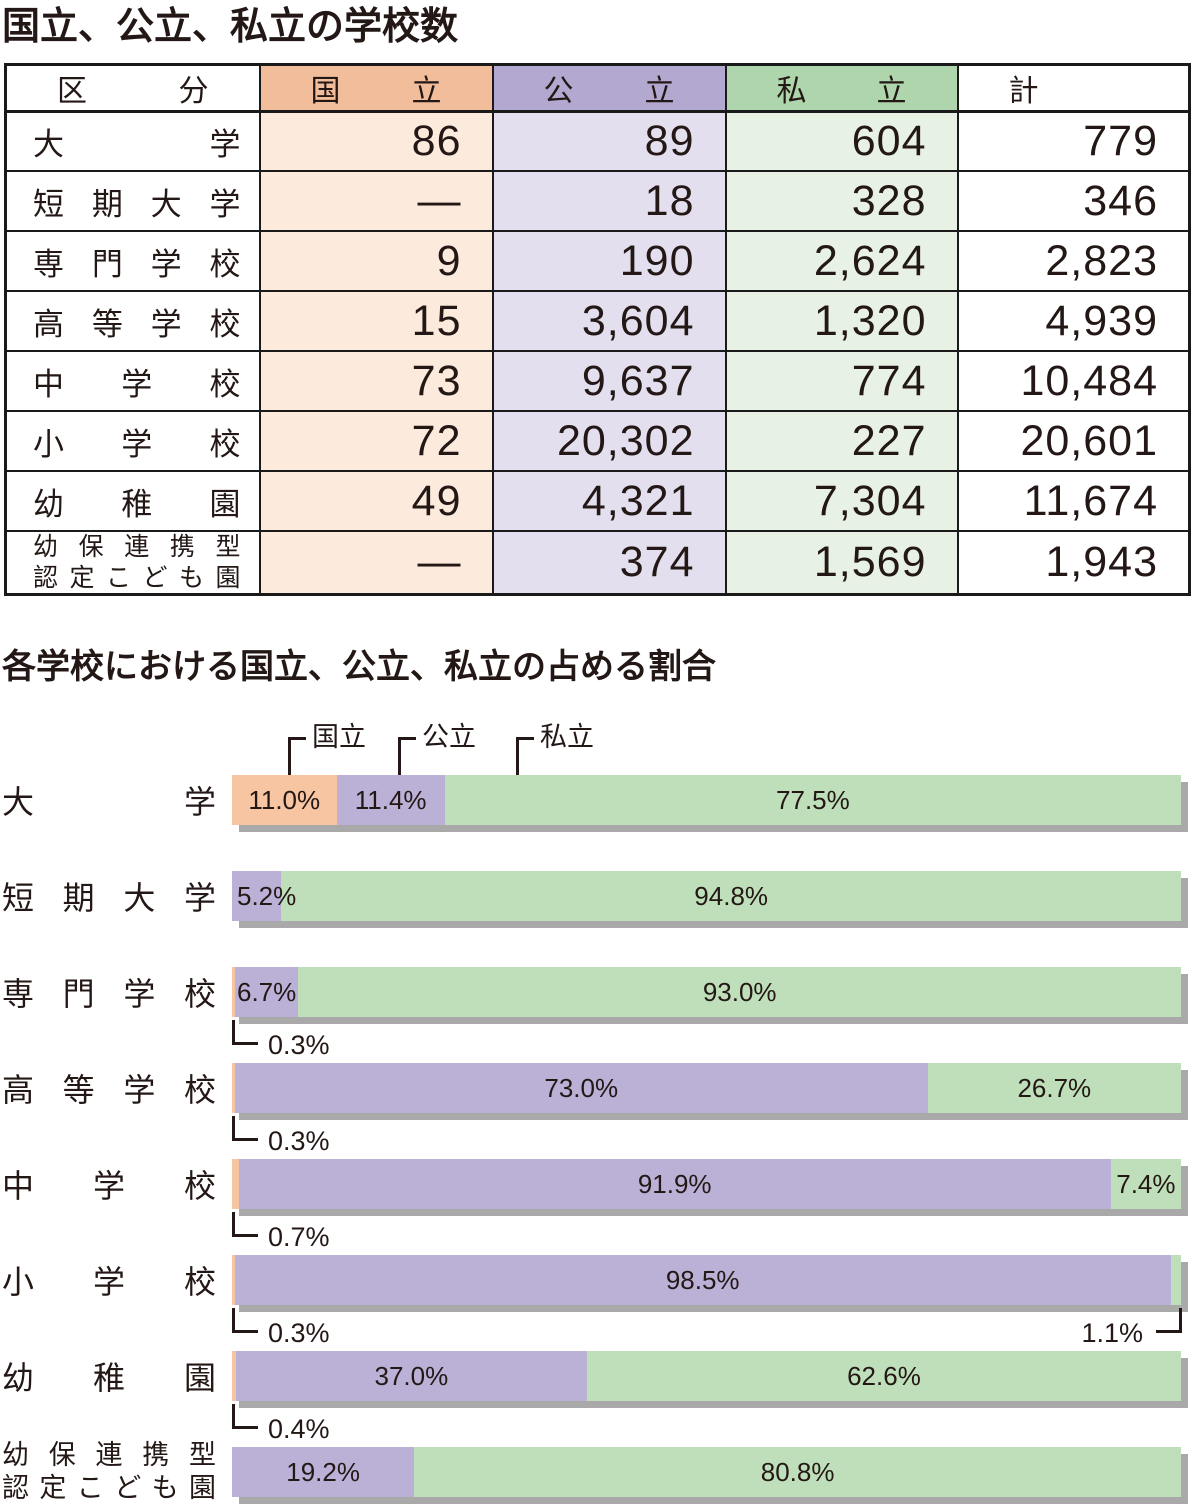 The image size is (1191, 1506). What do you see at coordinates (109, 898) in the screenshot?
I see `chart-row-label: 短期大学` at bounding box center [109, 898].